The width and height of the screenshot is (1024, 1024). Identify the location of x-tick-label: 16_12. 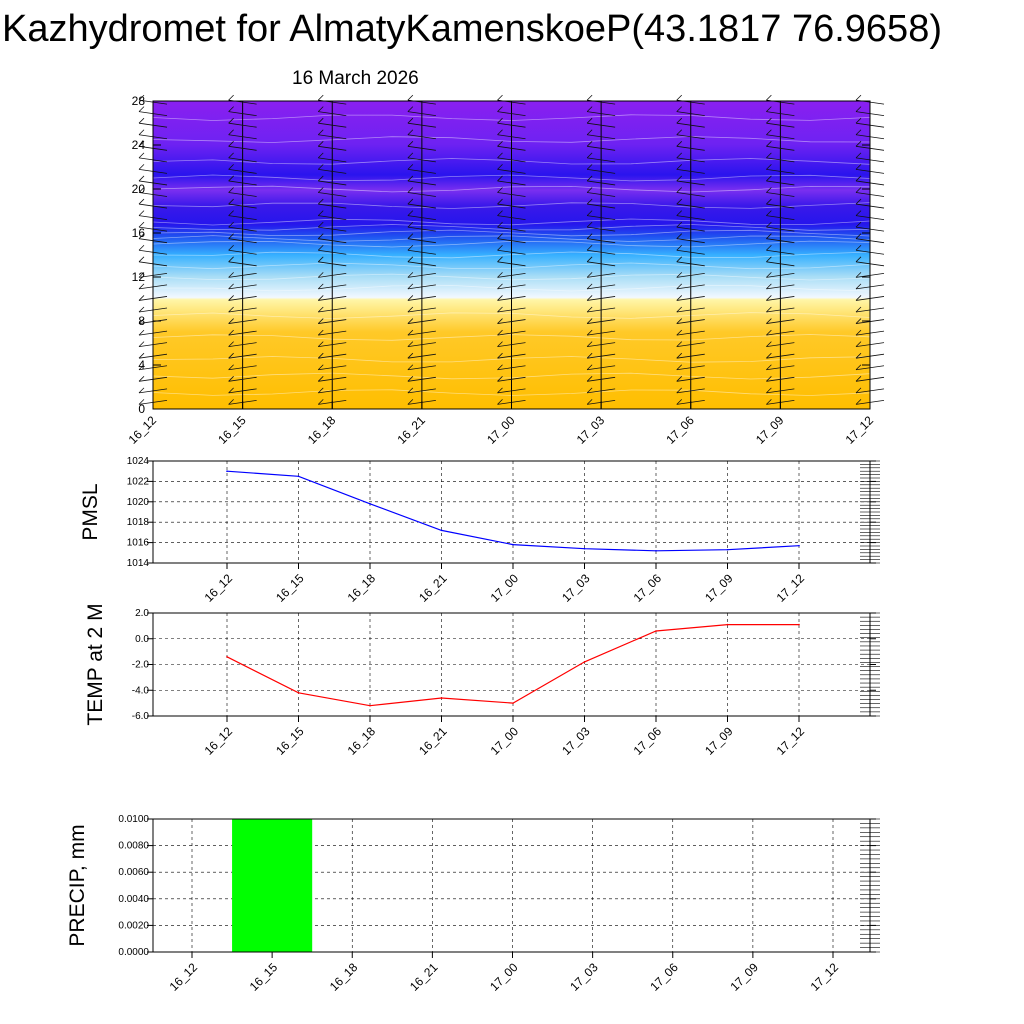
(219, 588).